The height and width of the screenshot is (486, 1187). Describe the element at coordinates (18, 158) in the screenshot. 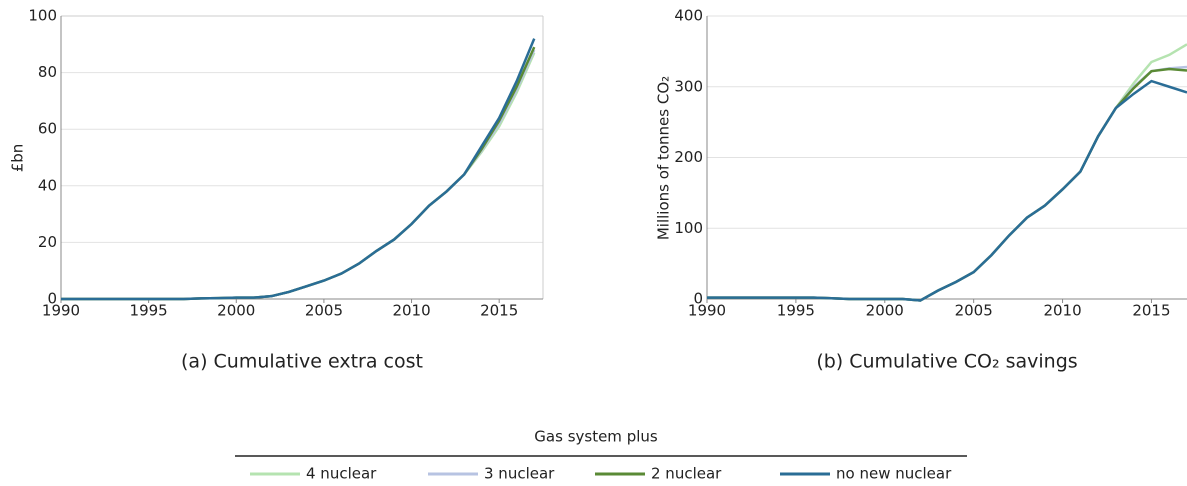

I see `y-axis-label: £bn` at that location.